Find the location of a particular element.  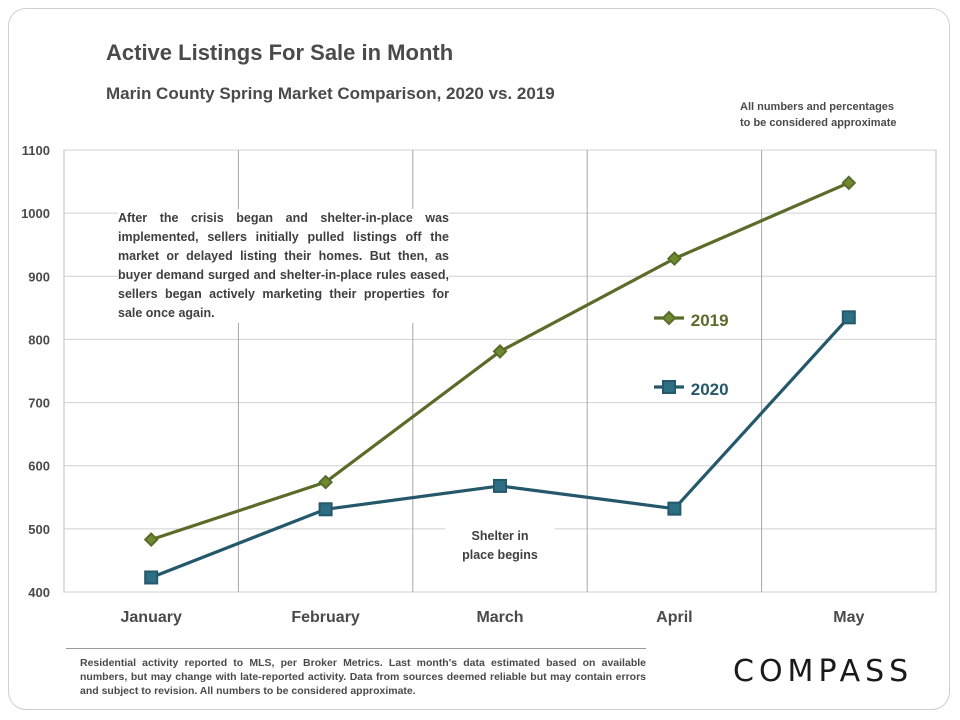

legend-item-2019: 2019 is located at coordinates (690, 321).